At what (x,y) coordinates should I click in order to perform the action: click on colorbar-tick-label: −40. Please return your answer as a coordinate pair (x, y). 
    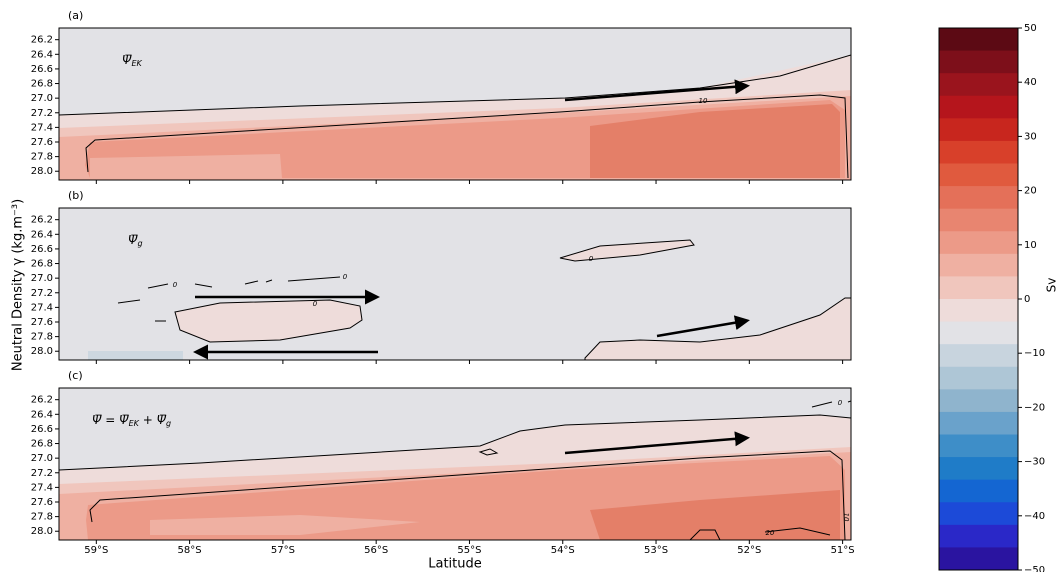
    Looking at the image, I should click on (1034, 516).